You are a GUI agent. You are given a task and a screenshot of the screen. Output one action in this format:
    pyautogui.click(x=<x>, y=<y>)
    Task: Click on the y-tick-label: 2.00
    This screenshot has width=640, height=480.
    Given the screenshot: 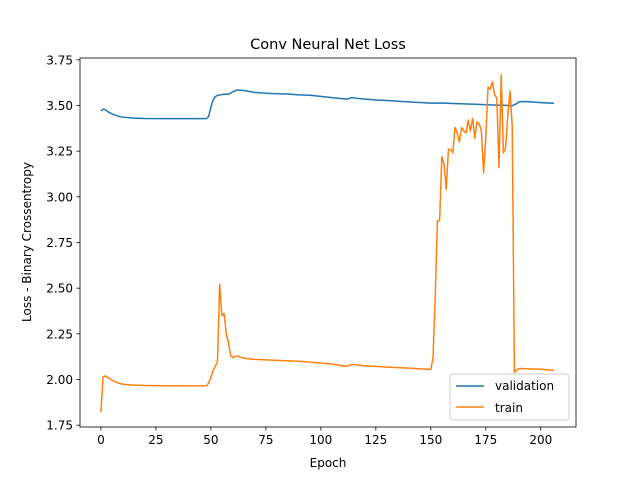 What is the action you would take?
    pyautogui.click(x=59, y=380)
    